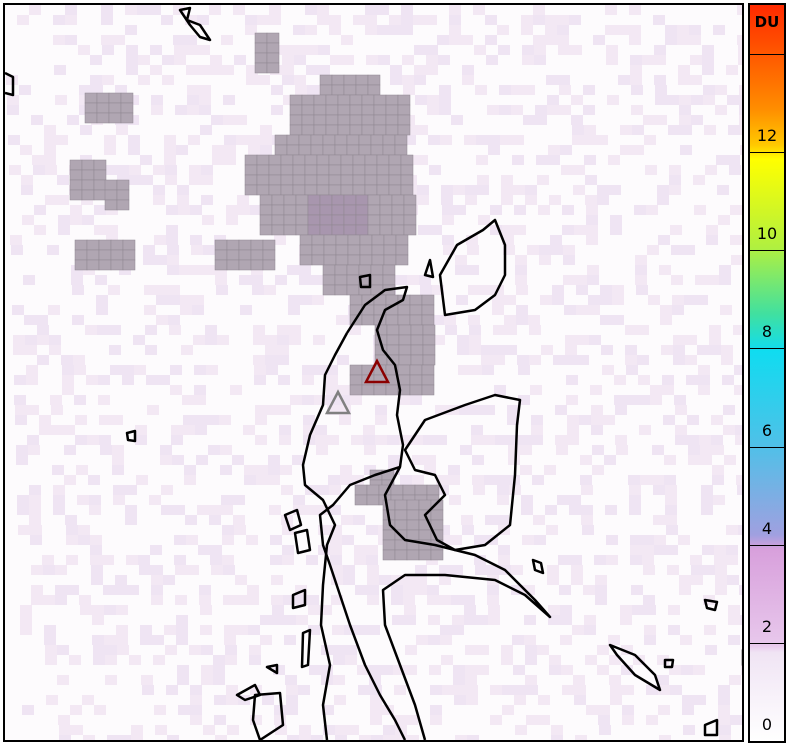 This screenshot has height=746, width=787. I want to click on colorbar-tick-label: 10, so click(767, 234).